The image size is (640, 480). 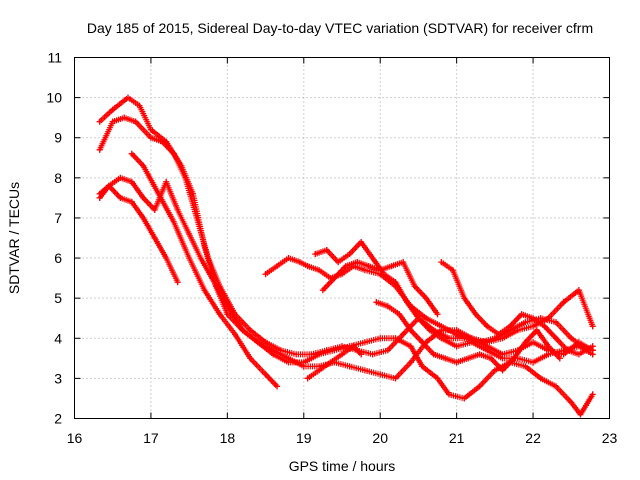 I want to click on x-tick-label: 20, so click(x=380, y=438).